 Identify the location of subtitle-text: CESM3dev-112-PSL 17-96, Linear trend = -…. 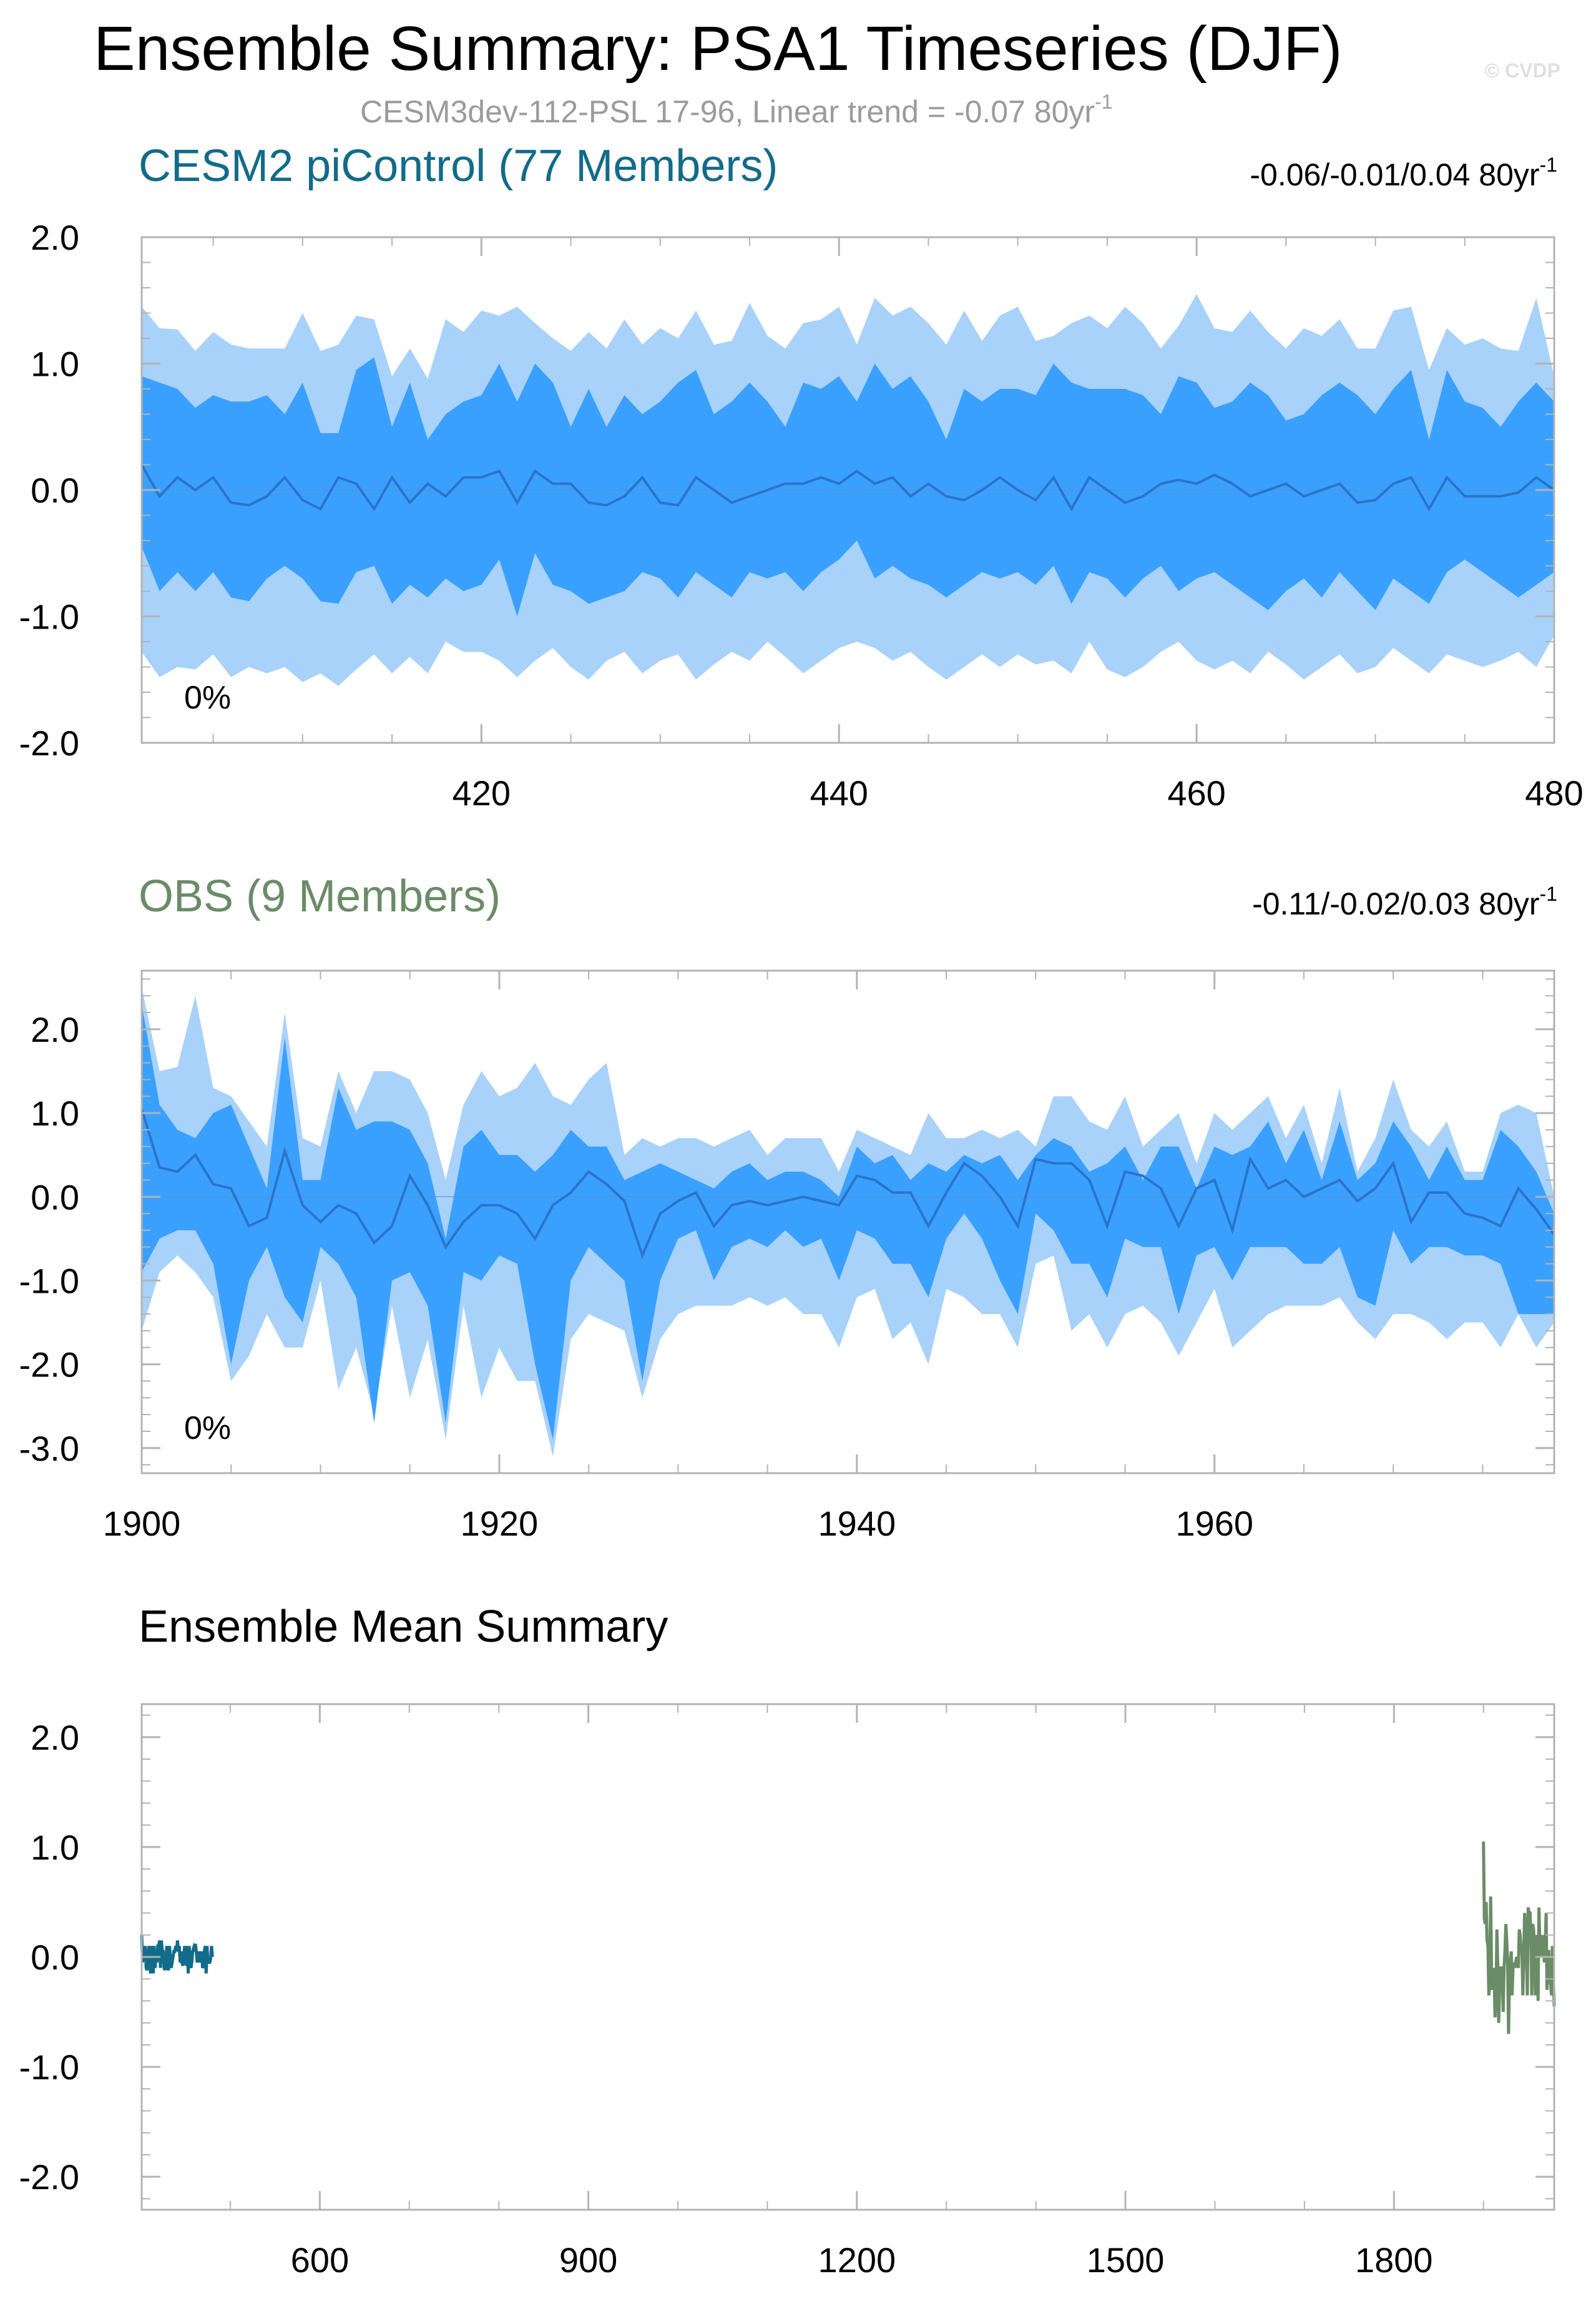
(727, 111).